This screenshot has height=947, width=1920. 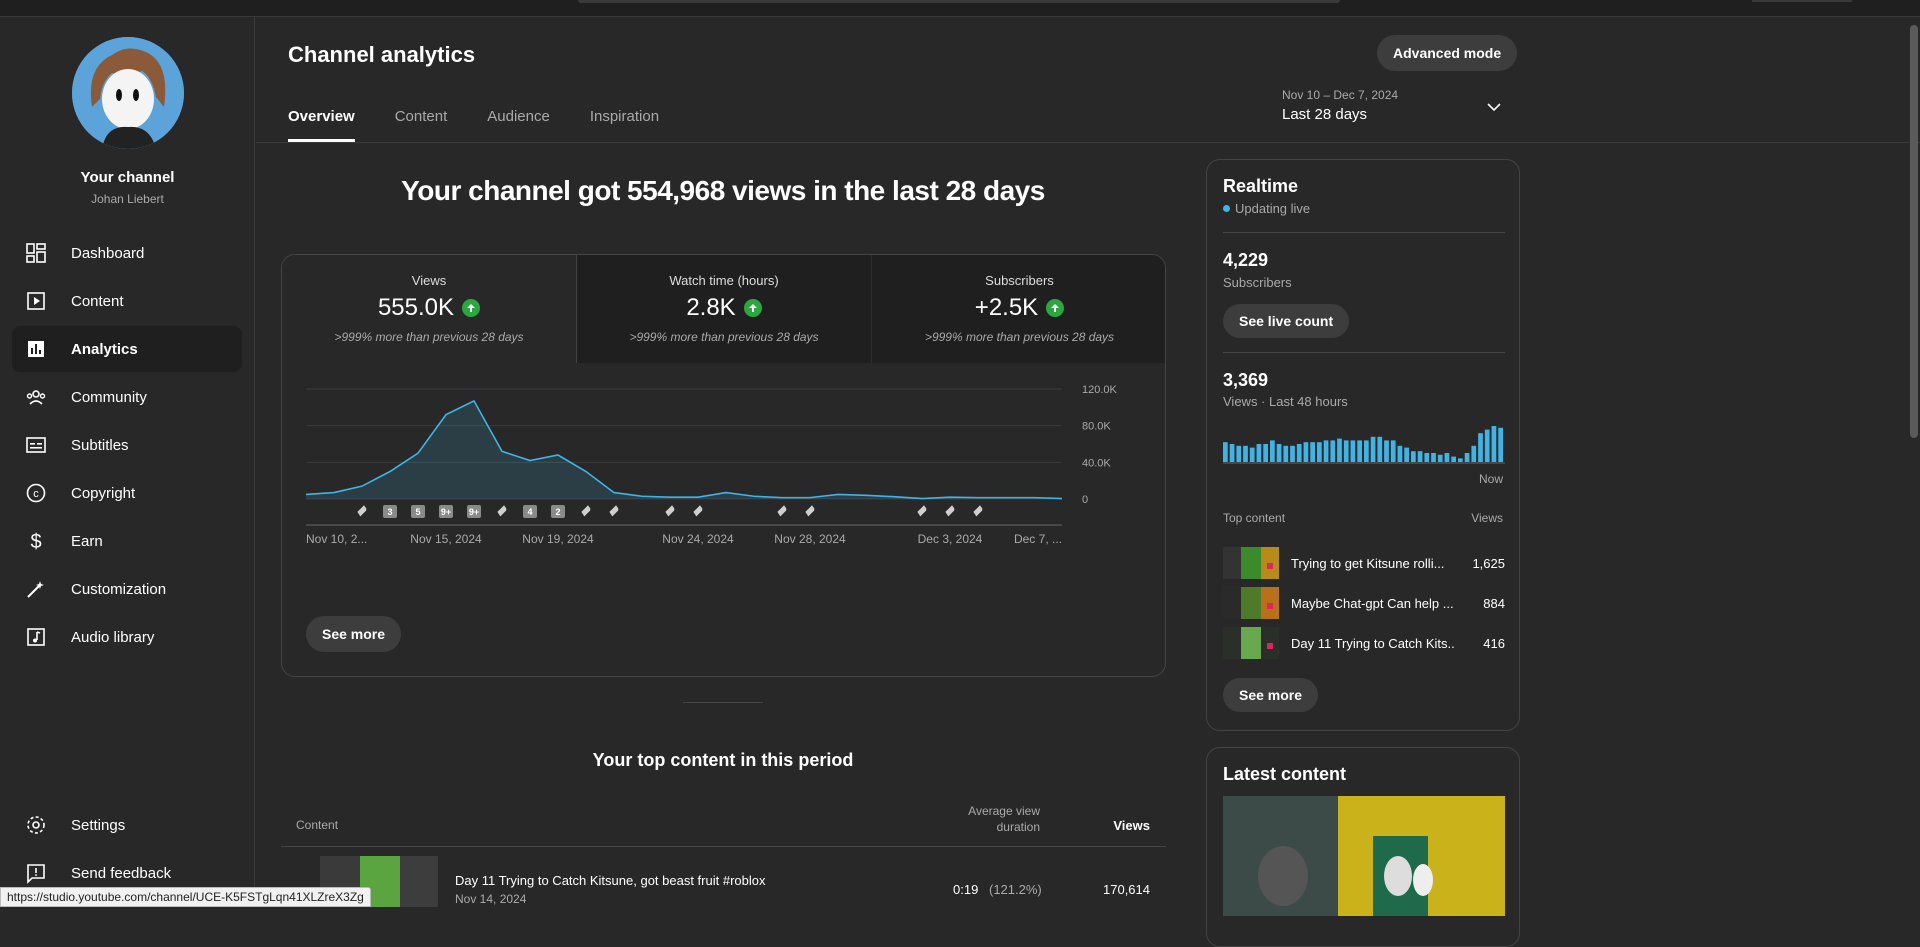 I want to click on upload-marker-label: 3, so click(x=389, y=512).